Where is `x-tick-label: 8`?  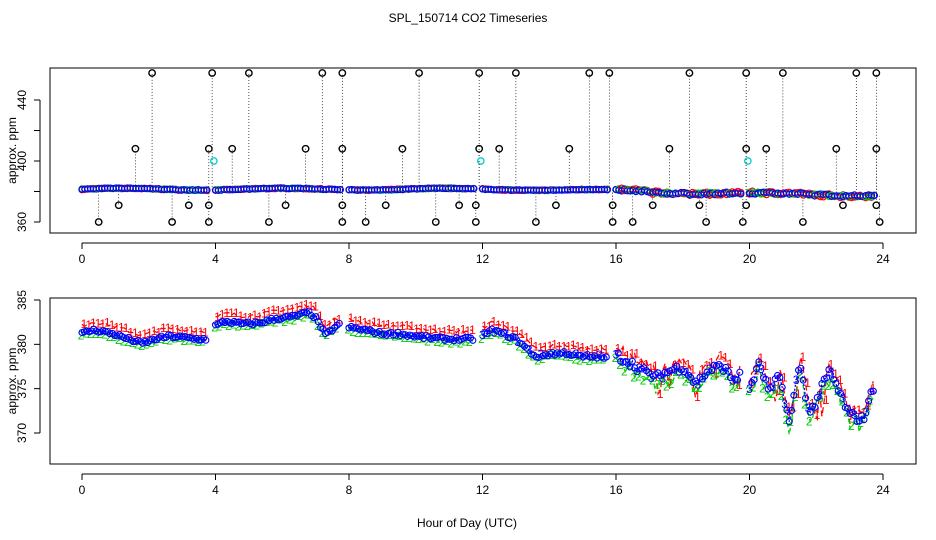
x-tick-label: 8 is located at coordinates (349, 259).